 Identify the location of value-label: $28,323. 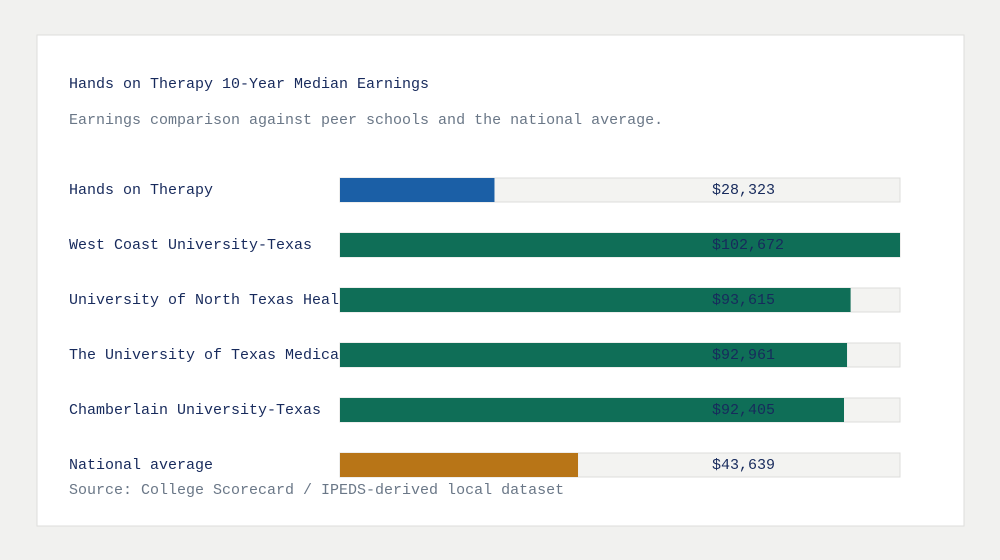
(743, 190).